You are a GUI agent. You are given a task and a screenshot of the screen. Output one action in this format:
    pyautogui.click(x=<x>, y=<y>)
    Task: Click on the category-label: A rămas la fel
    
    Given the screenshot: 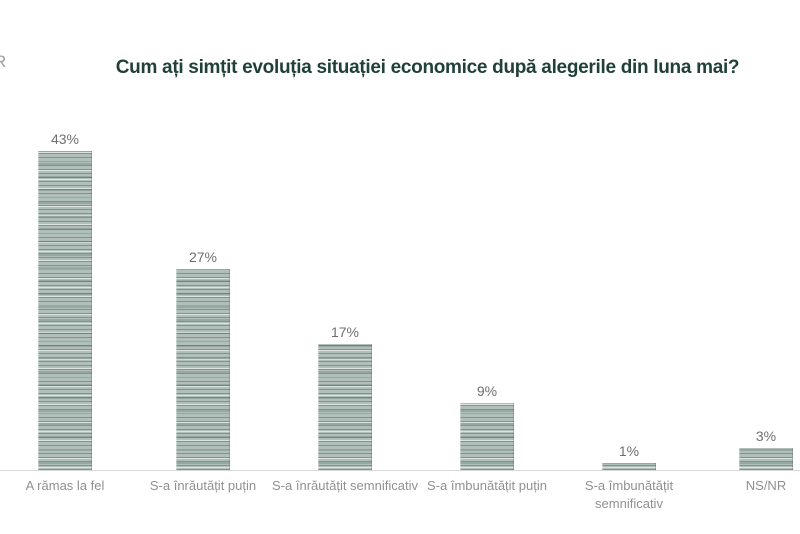 What is the action you would take?
    pyautogui.click(x=65, y=485)
    